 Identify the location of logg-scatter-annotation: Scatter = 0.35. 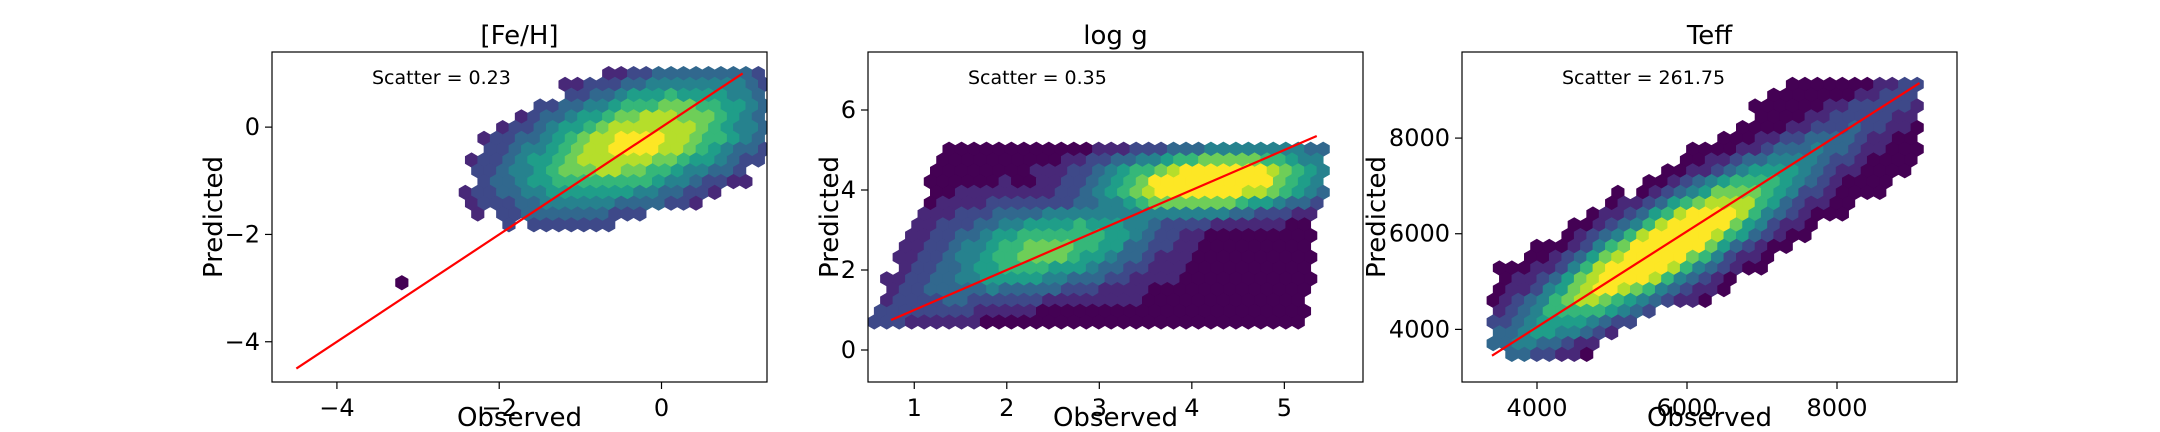
(1037, 78).